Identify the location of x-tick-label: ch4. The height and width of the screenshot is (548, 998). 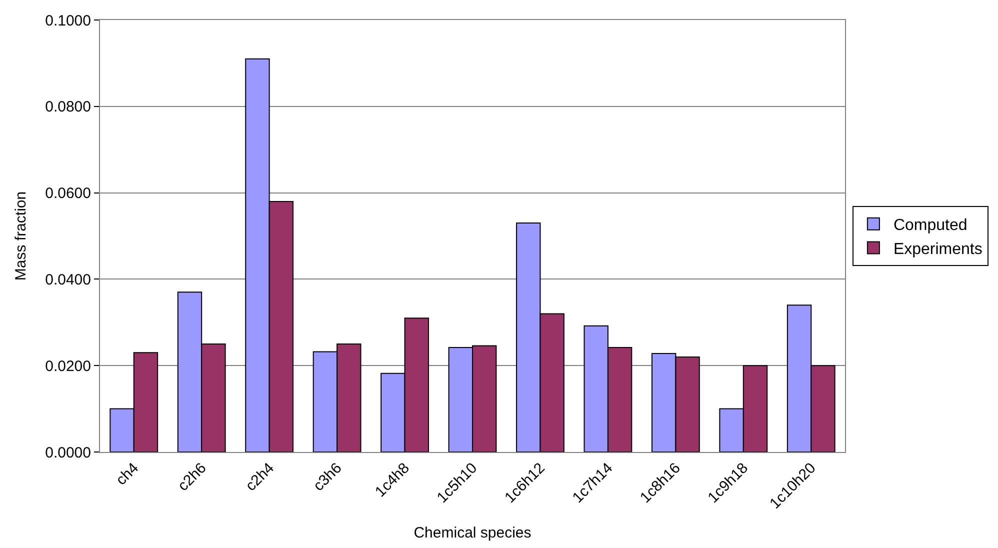
(127, 474).